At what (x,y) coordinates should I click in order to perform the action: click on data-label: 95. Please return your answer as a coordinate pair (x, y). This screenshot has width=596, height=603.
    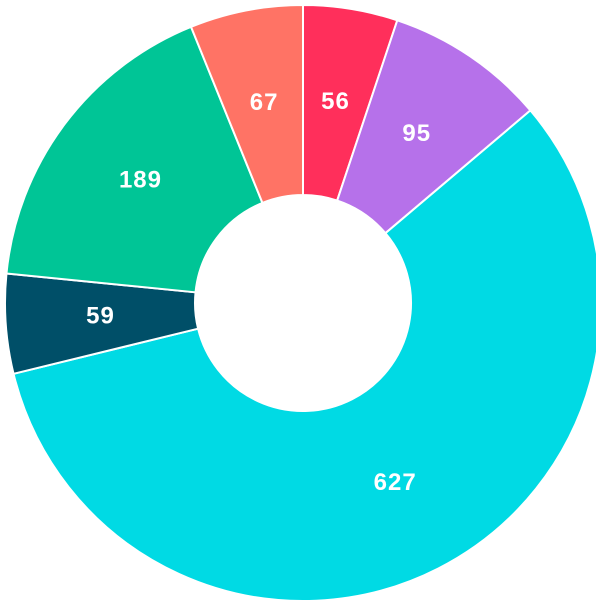
    Looking at the image, I should click on (416, 133).